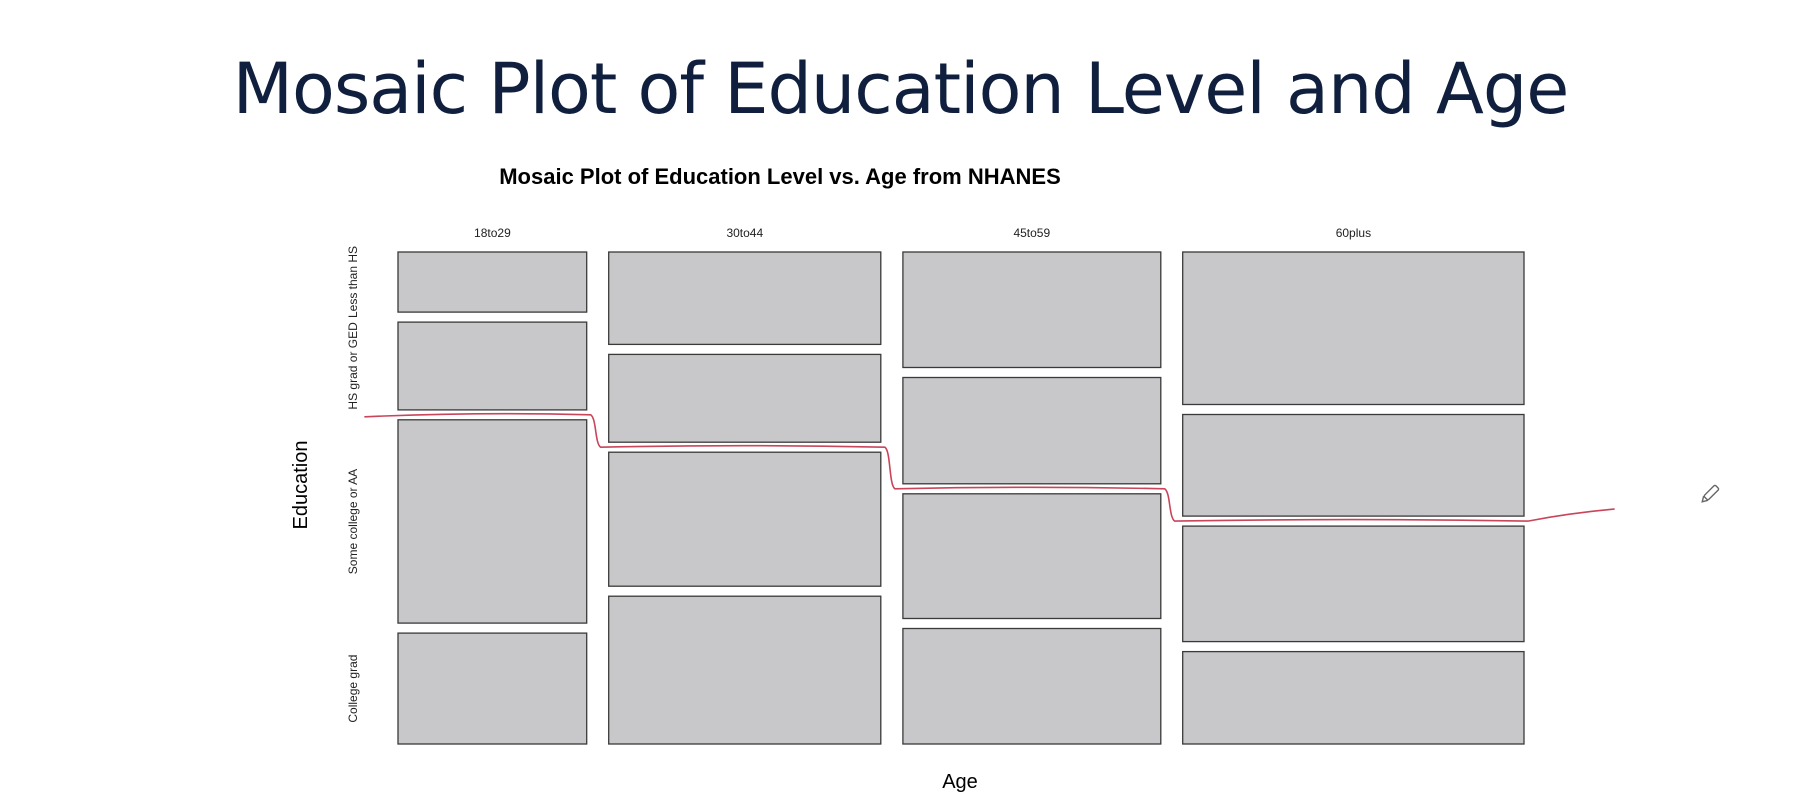  Describe the element at coordinates (353, 689) in the screenshot. I see `y-tick-label-4: College grad` at that location.